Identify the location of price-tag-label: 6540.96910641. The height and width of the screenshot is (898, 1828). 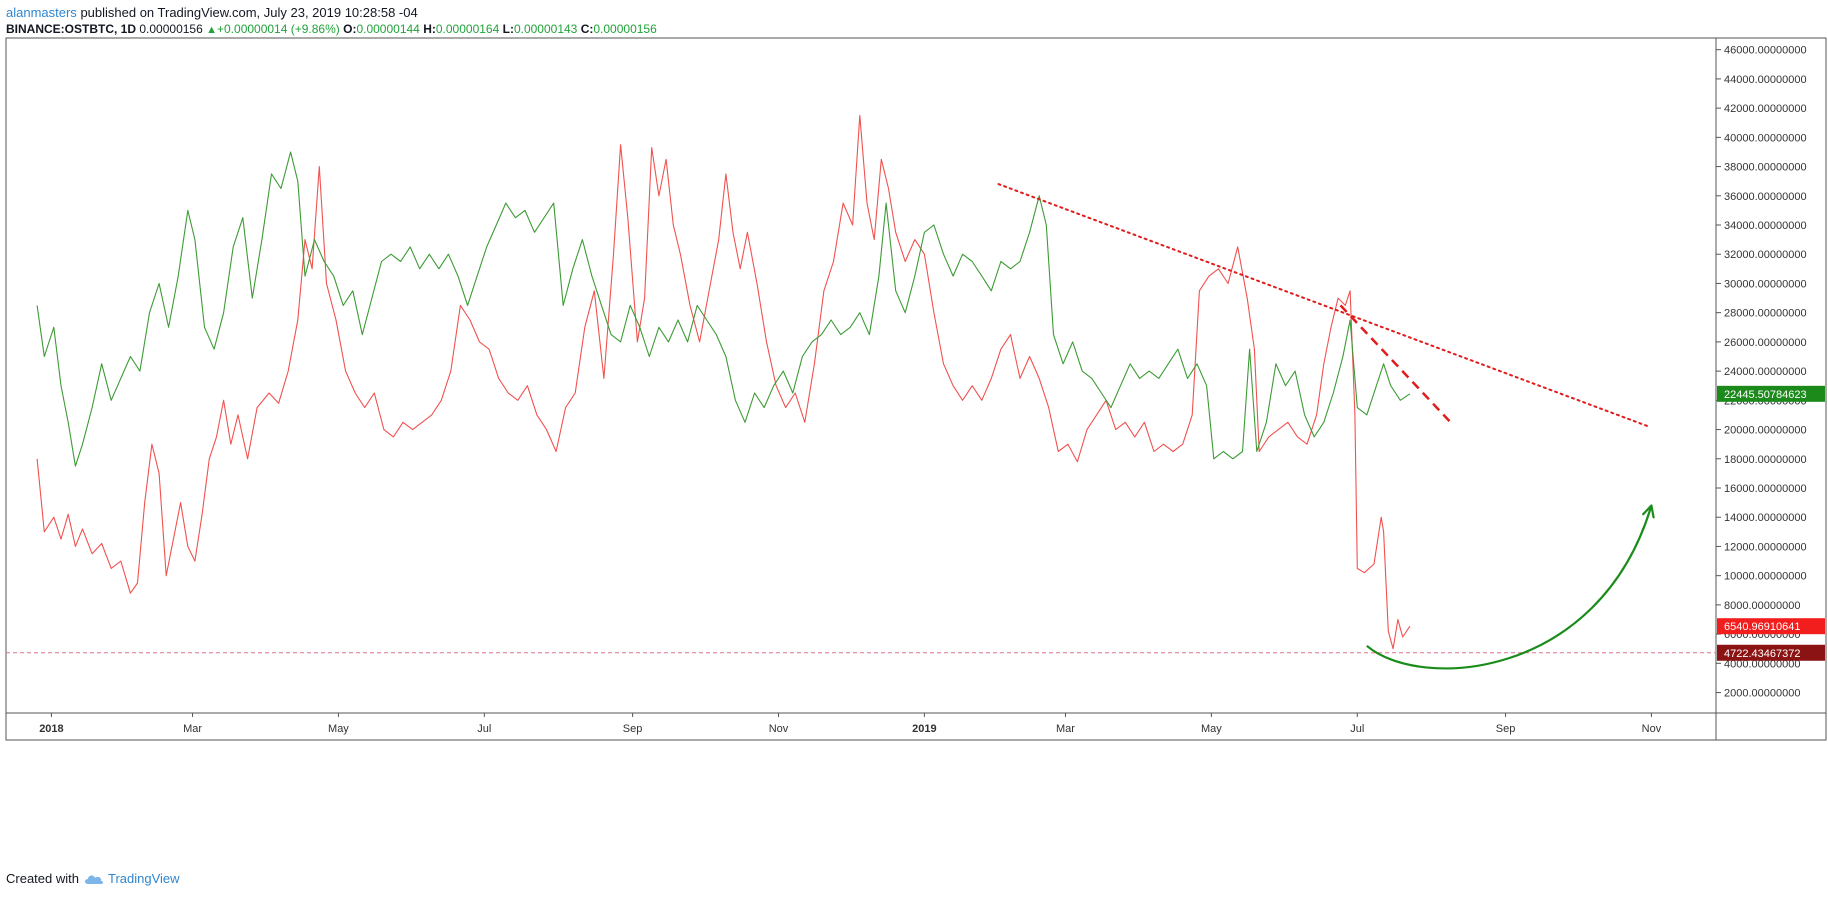
(1762, 627).